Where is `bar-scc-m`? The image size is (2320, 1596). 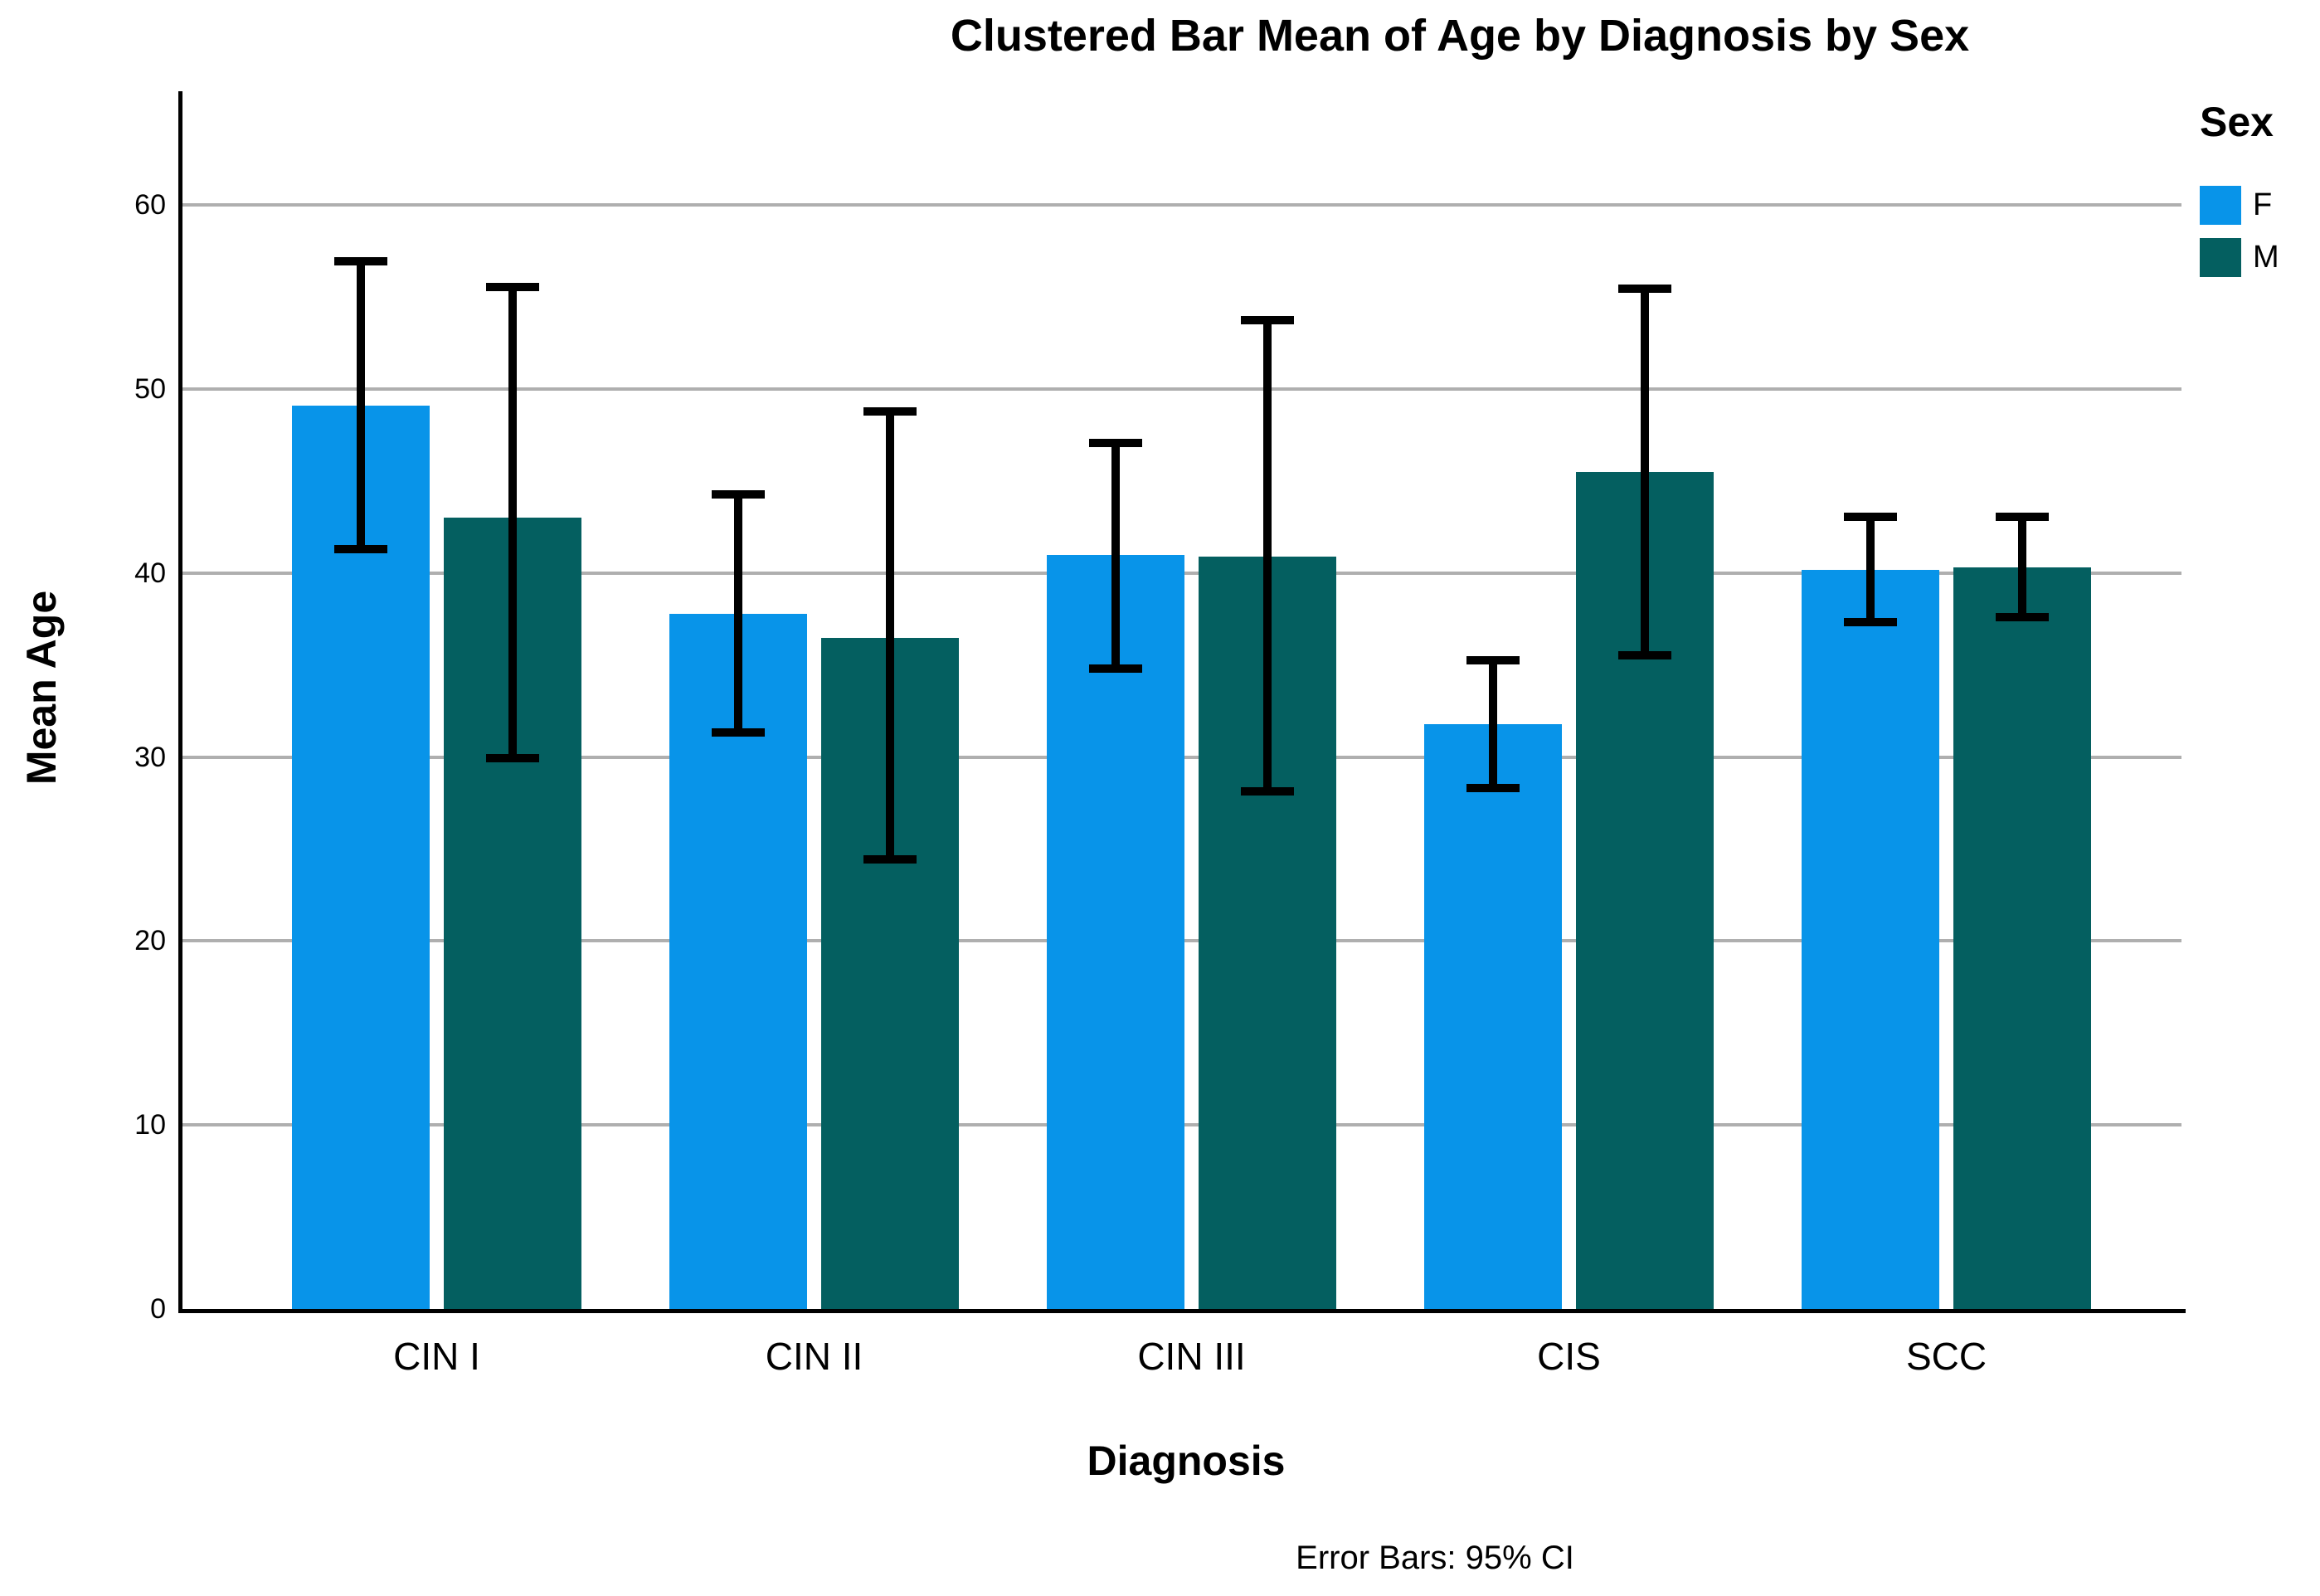
bar-scc-m is located at coordinates (2022, 938).